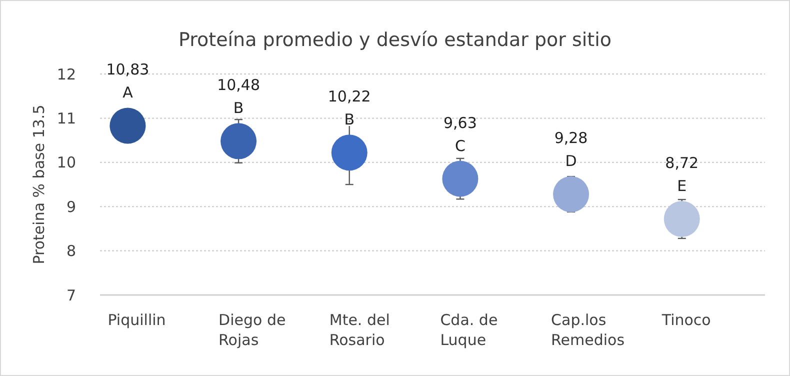  What do you see at coordinates (359, 330) in the screenshot?
I see `x-tick-label: Mte. del Rosario` at bounding box center [359, 330].